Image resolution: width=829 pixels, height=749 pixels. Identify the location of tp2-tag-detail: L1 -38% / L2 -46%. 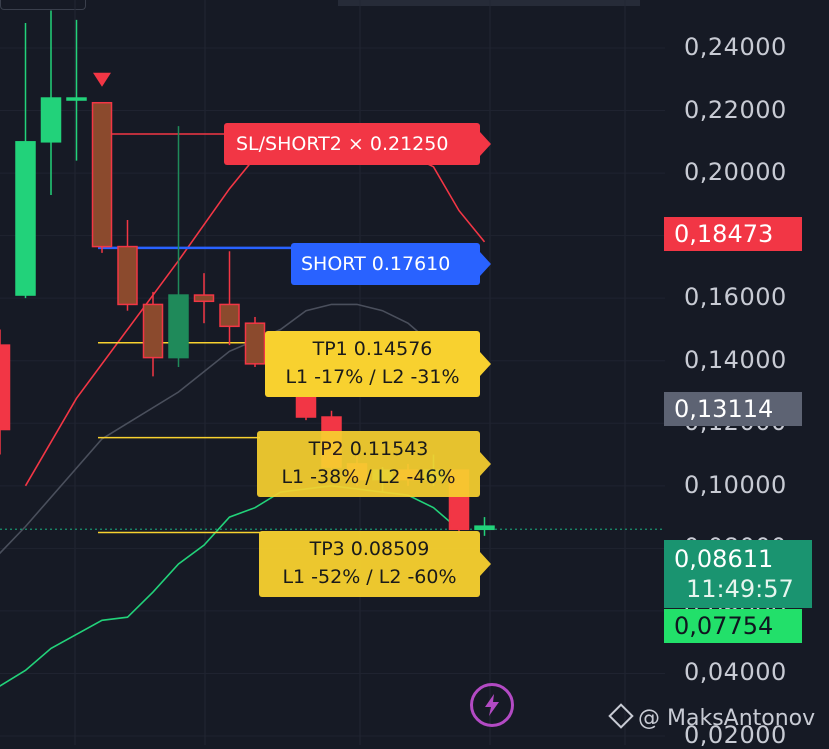
(368, 477).